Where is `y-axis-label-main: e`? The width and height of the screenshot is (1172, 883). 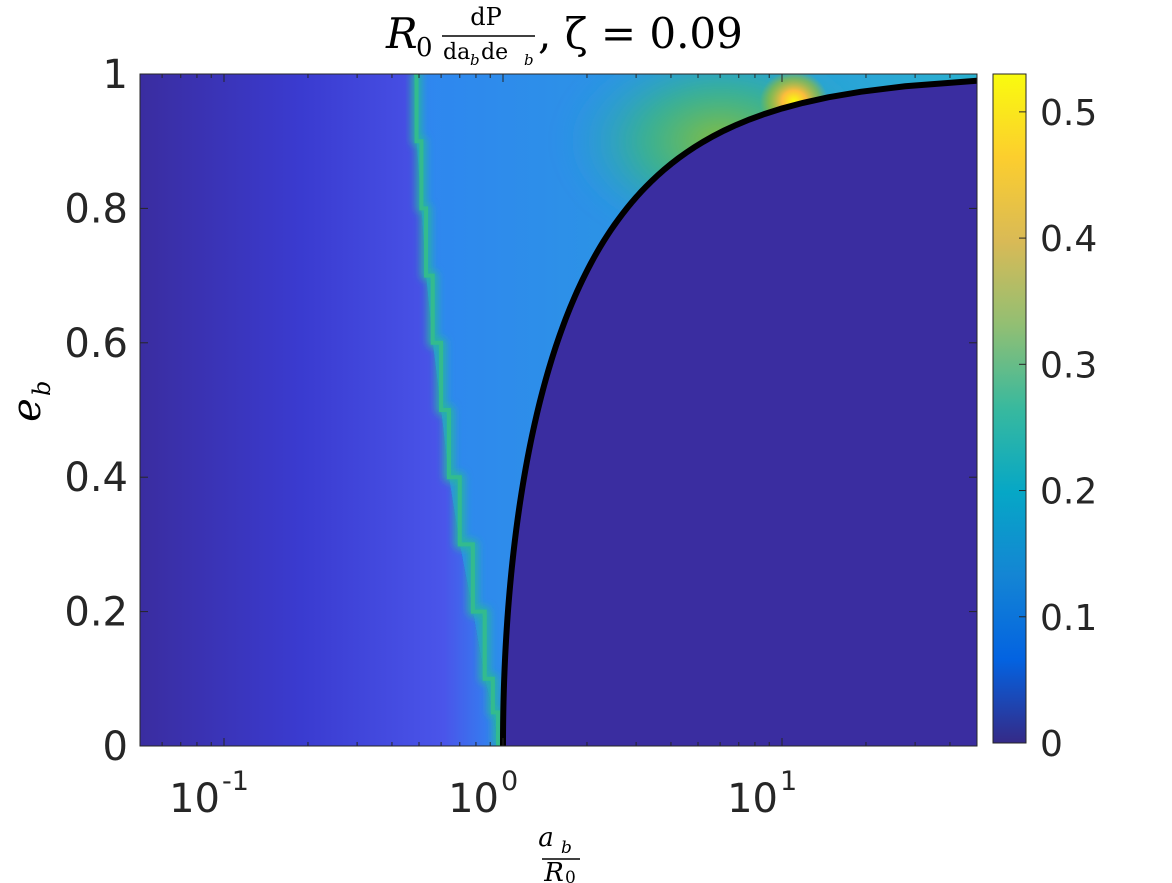 y-axis-label-main: e is located at coordinates (27, 410).